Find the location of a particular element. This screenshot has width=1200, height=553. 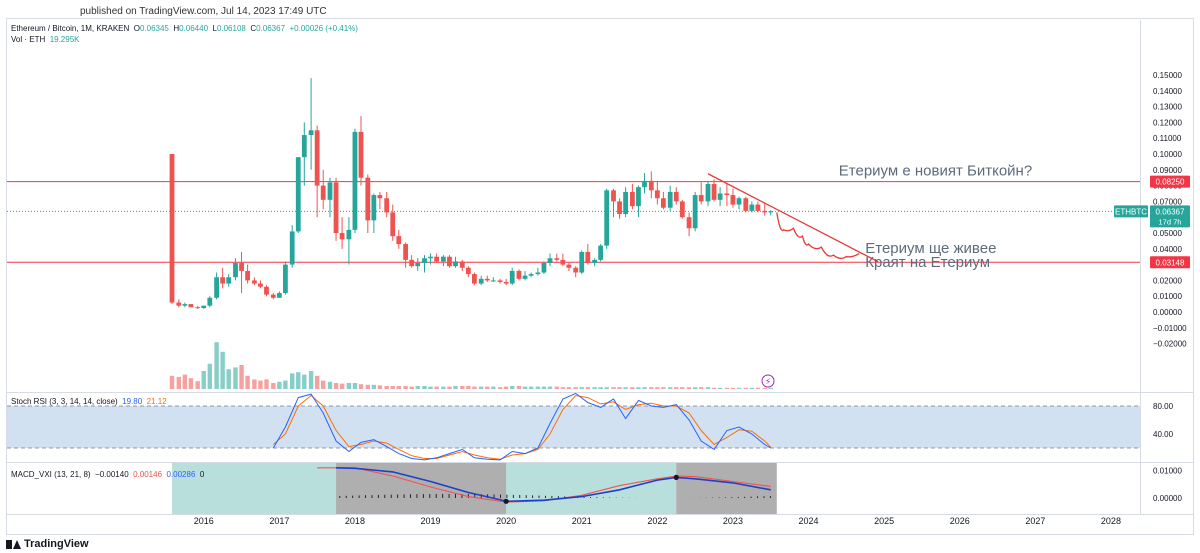

macd-zone is located at coordinates (591, 488).